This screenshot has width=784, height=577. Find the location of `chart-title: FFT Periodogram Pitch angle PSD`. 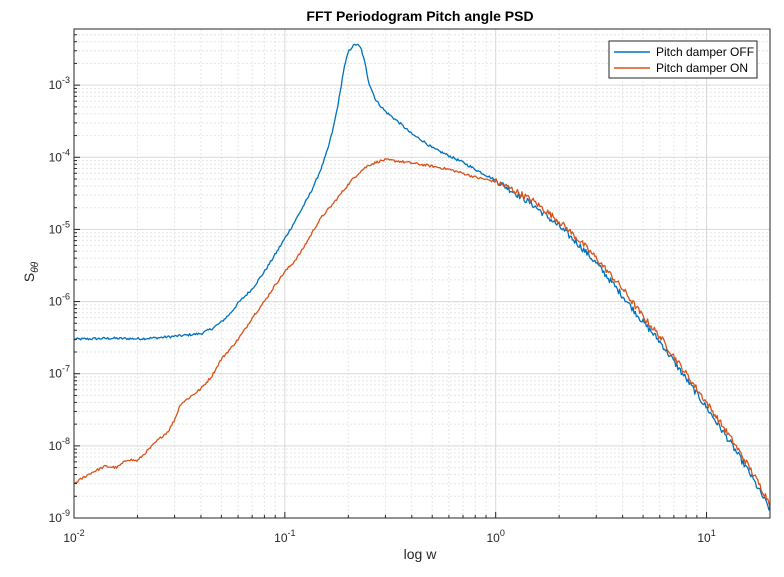

chart-title: FFT Periodogram Pitch angle PSD is located at coordinates (419, 16).